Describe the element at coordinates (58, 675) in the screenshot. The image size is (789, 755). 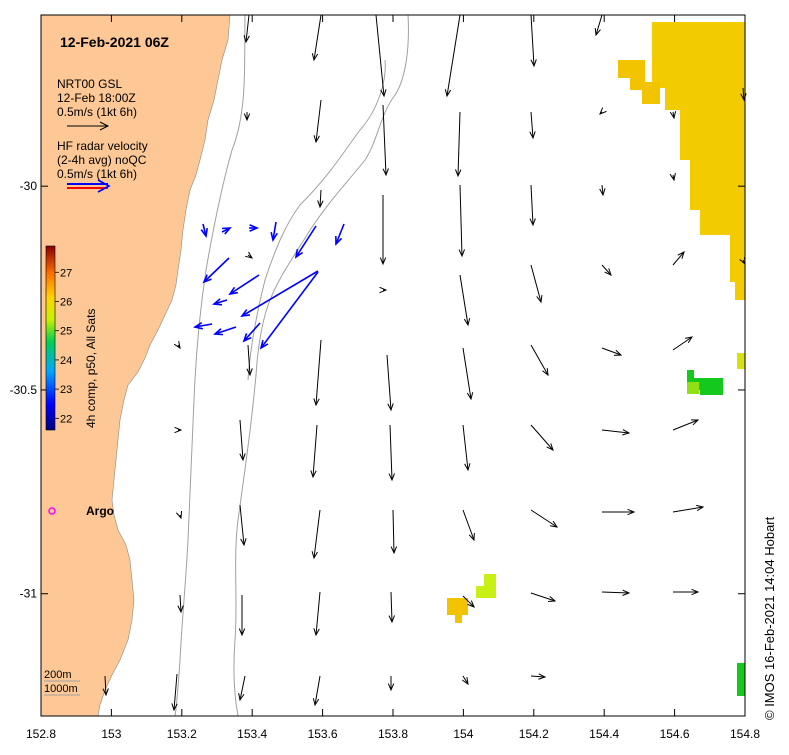
I see `depth-legend-200m: 200m` at that location.